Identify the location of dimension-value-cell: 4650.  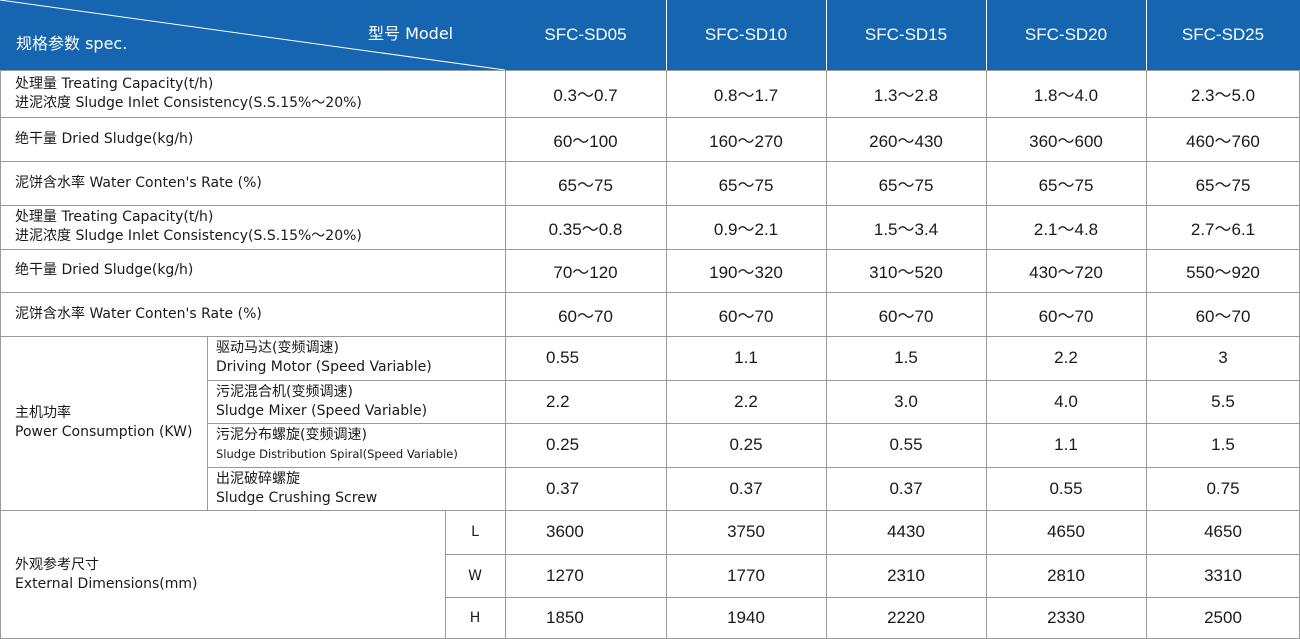
(1066, 532).